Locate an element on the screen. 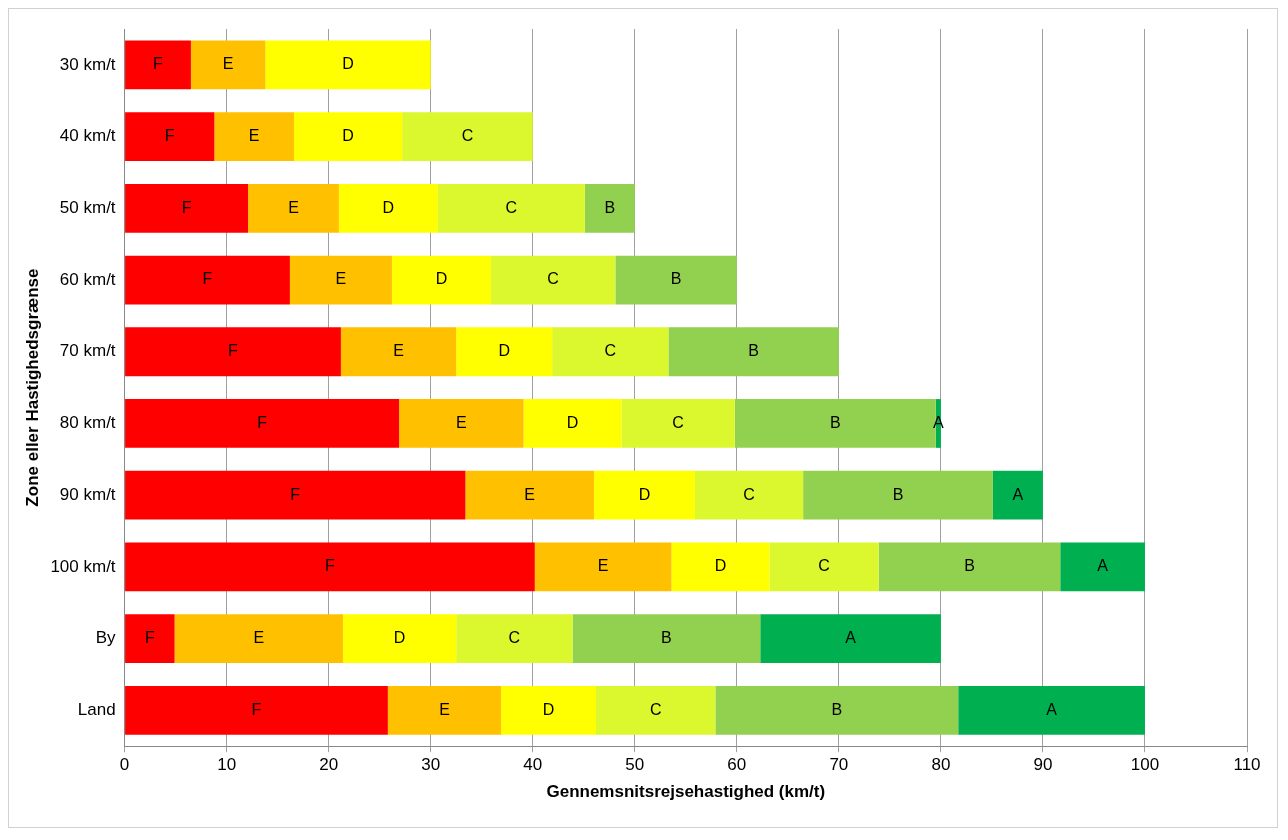  y-tick-label: 80 km/t is located at coordinates (87, 423).